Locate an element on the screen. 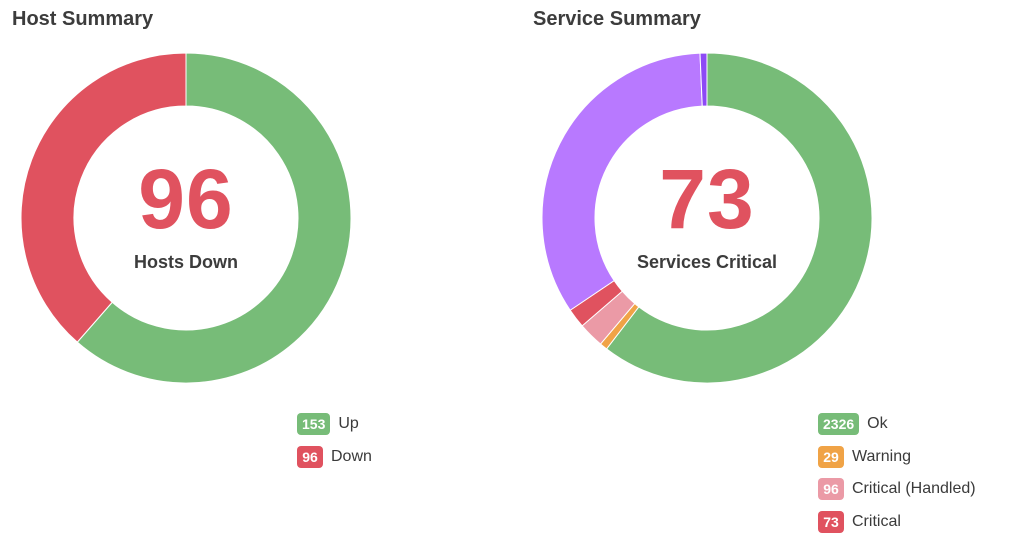  services-critical-count: 73 is located at coordinates (707, 199).